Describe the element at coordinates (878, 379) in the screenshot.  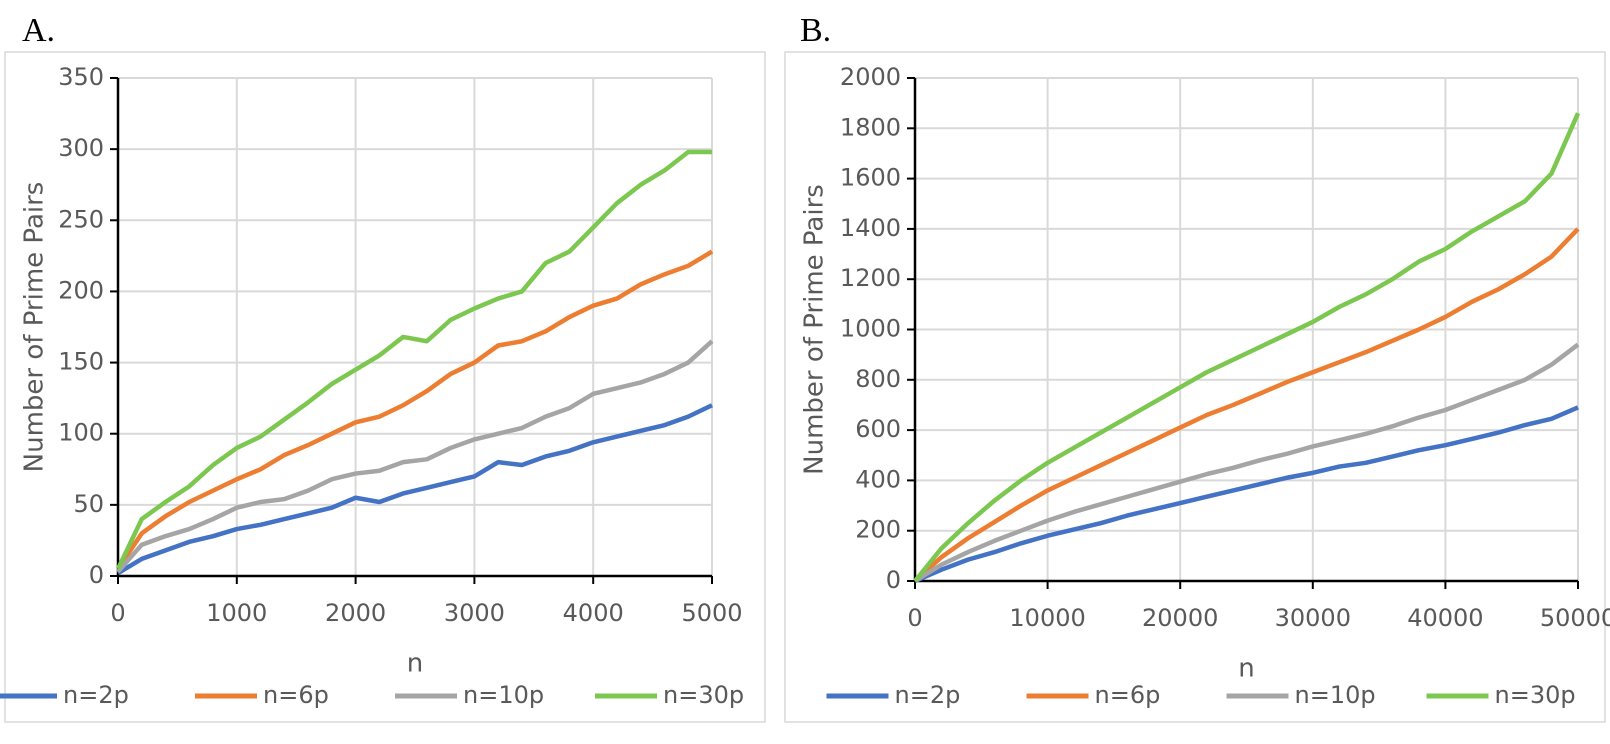
I see `y-tick-label: 800` at that location.